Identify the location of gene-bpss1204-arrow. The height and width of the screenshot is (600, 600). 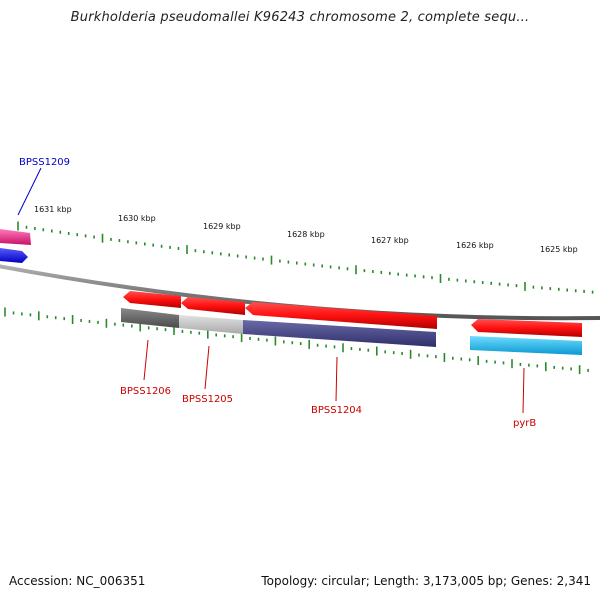
(341, 315).